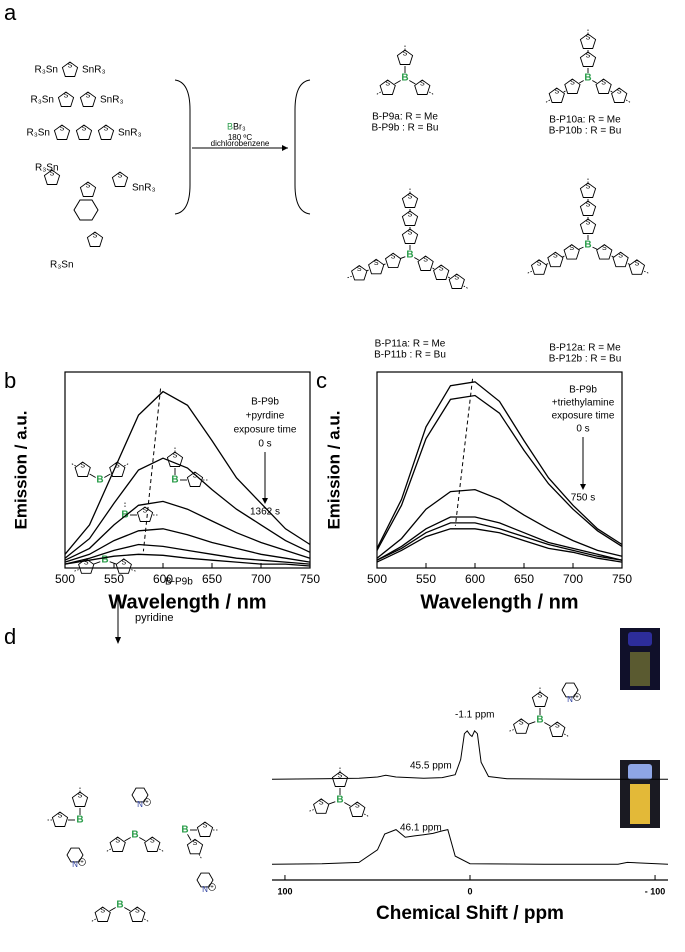 This screenshot has width=685, height=952. What do you see at coordinates (474, 715) in the screenshot?
I see `annotation: -1.1 ppm` at bounding box center [474, 715].